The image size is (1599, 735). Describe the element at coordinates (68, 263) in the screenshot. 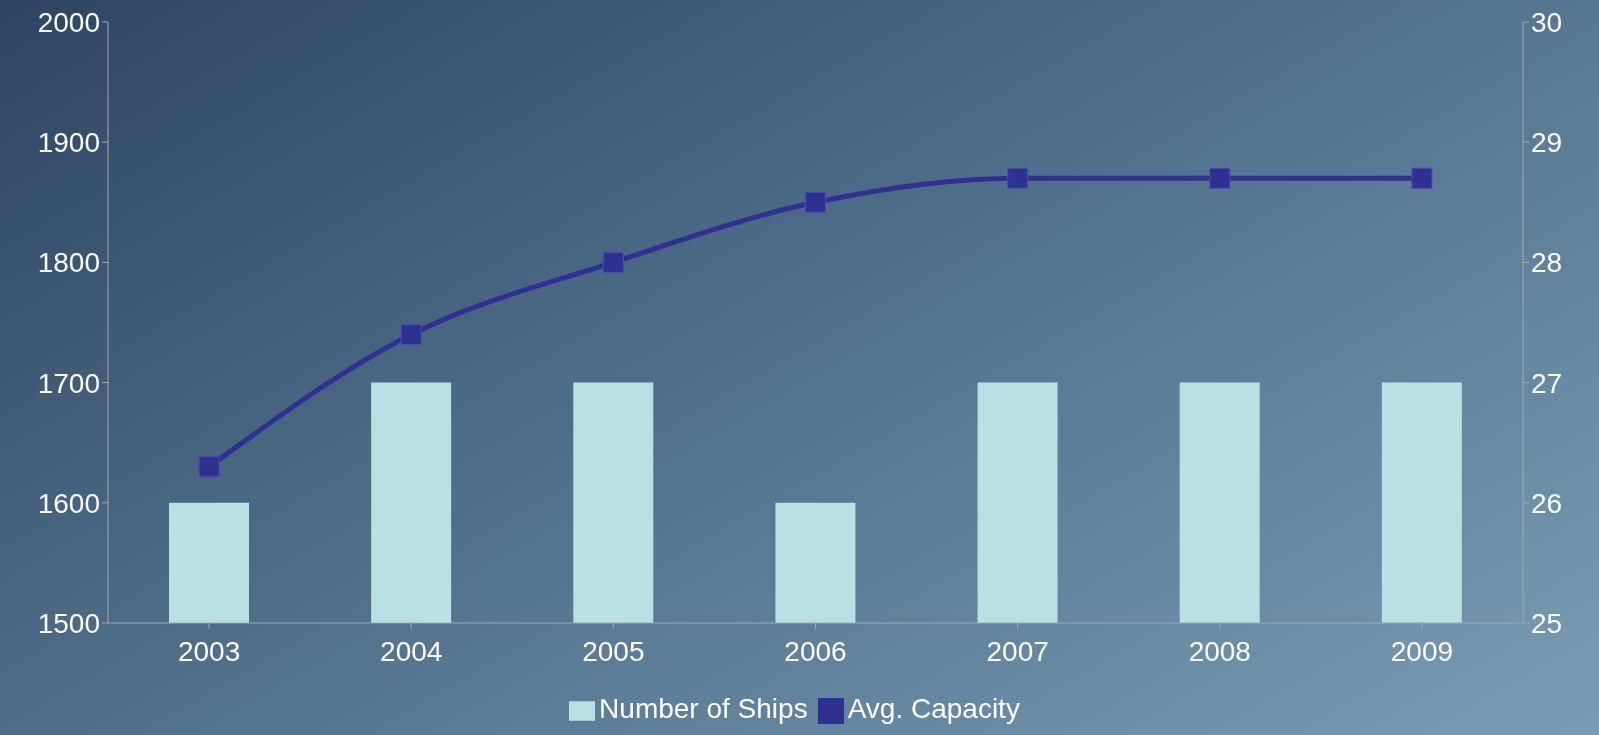

I see `y-tick-label: 1800` at that location.